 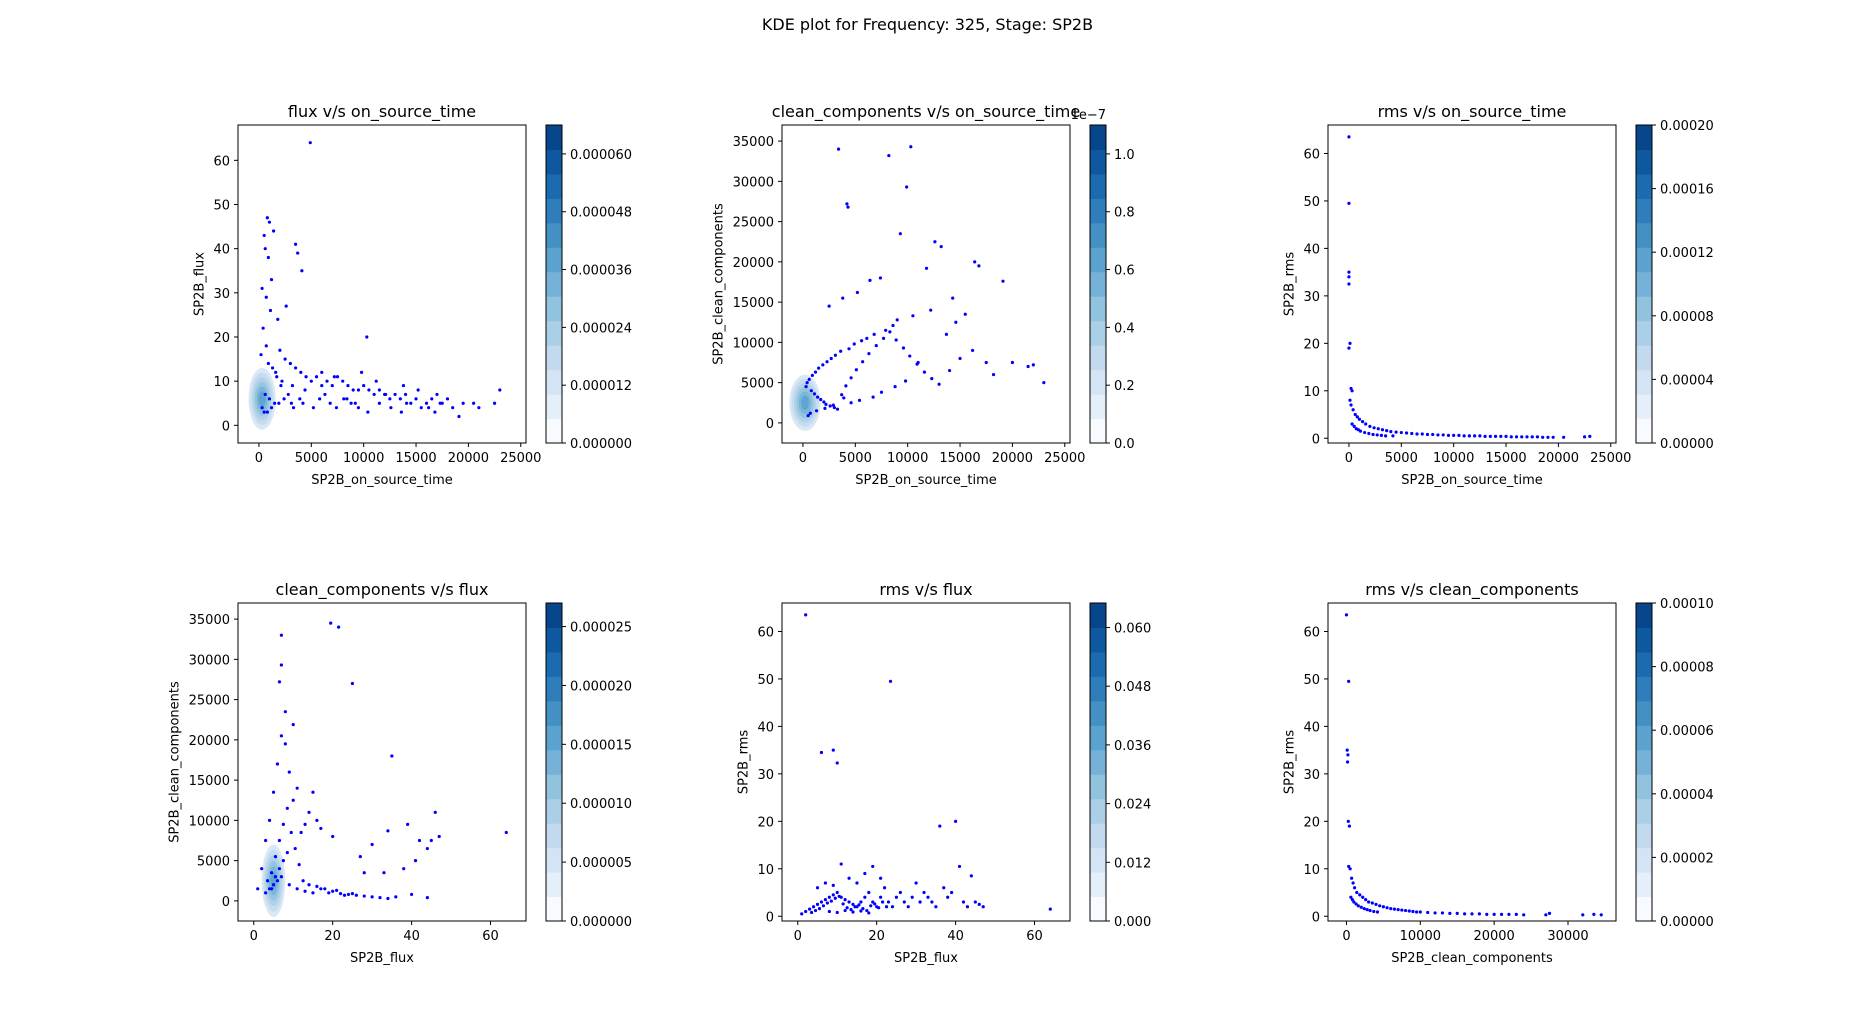 I want to click on y-axis-label: SP2B_clean_components, so click(x=175, y=762).